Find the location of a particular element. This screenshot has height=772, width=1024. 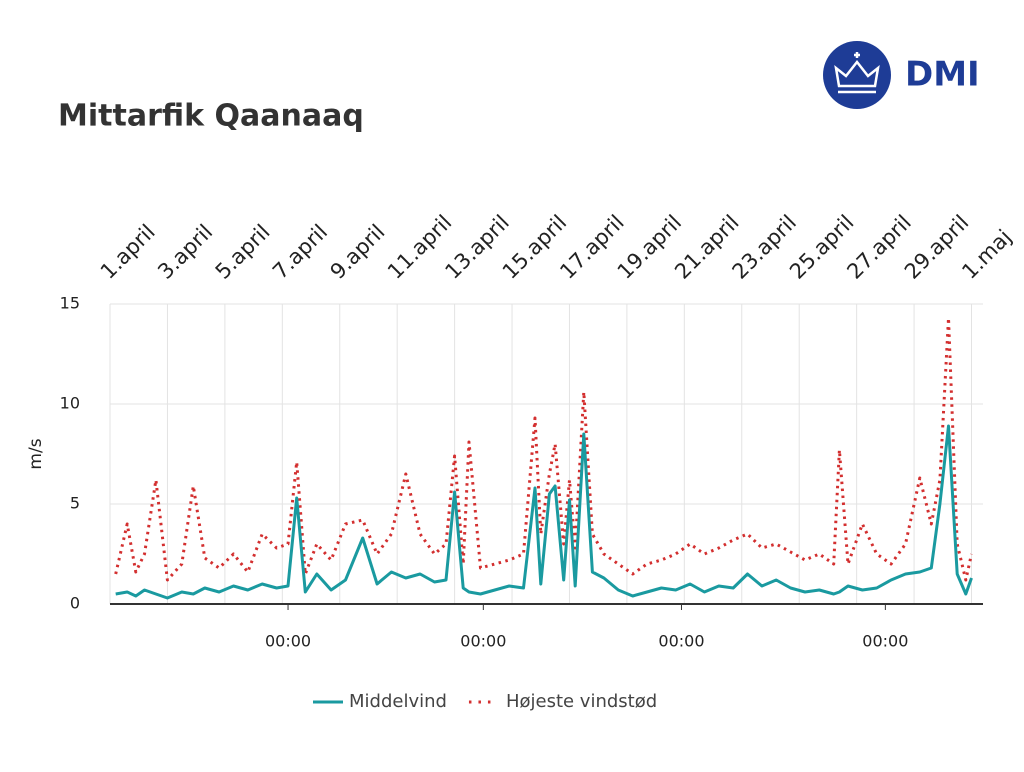

logo-circle is located at coordinates (857, 75).